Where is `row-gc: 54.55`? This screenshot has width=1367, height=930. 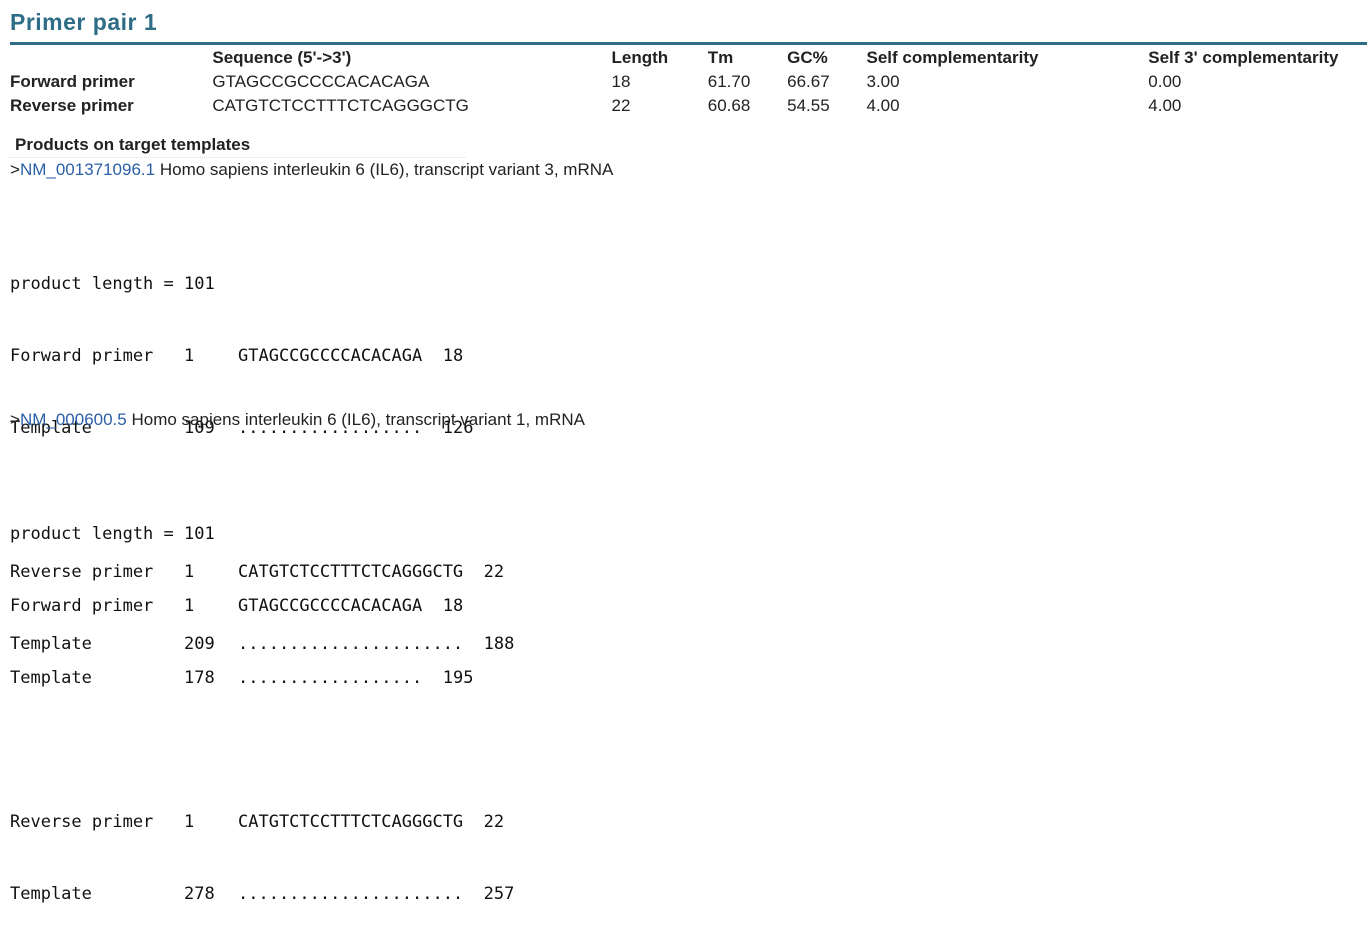 row-gc: 54.55 is located at coordinates (808, 105).